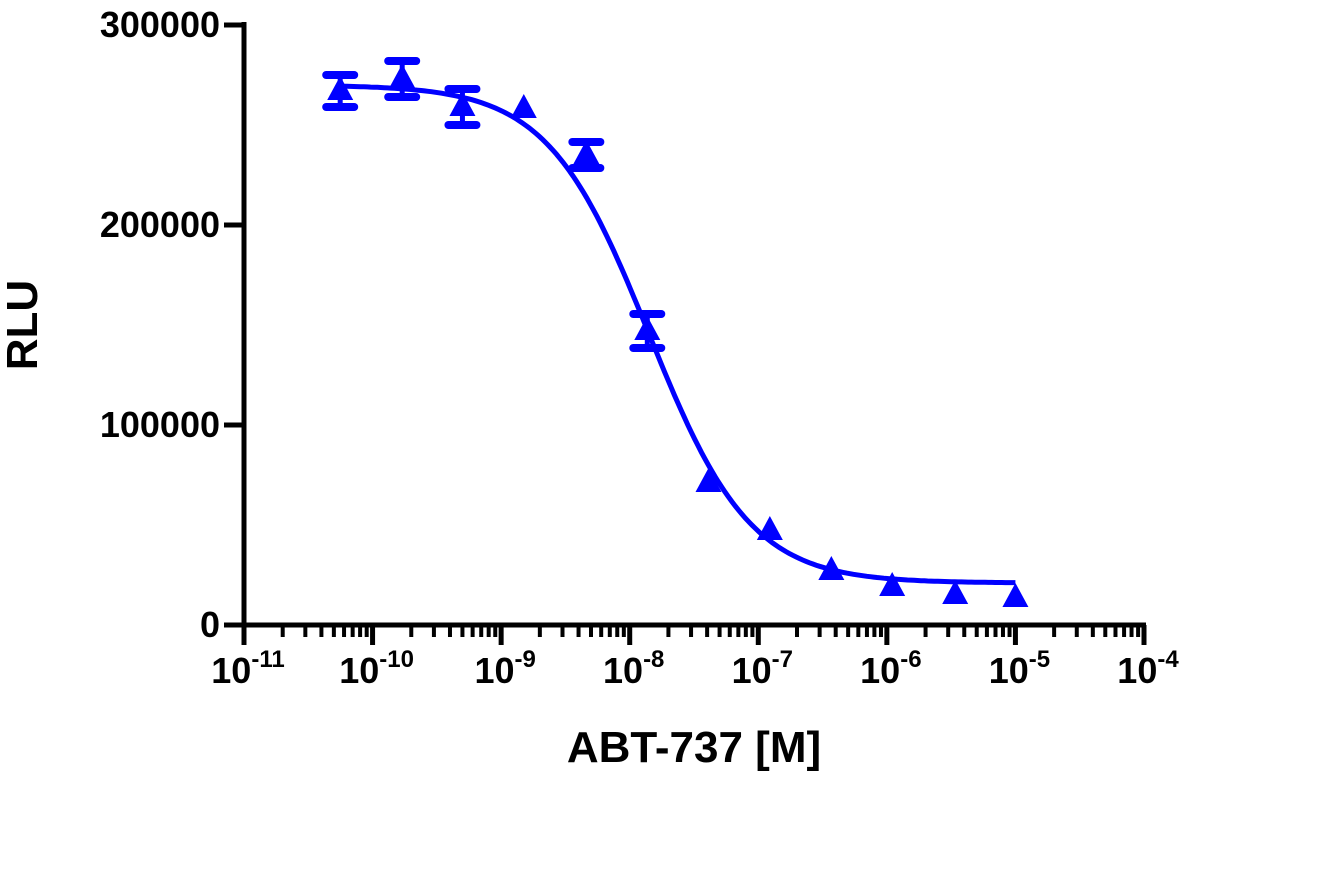  I want to click on x-tick-label: 10⁻⁸, so click(633, 668).